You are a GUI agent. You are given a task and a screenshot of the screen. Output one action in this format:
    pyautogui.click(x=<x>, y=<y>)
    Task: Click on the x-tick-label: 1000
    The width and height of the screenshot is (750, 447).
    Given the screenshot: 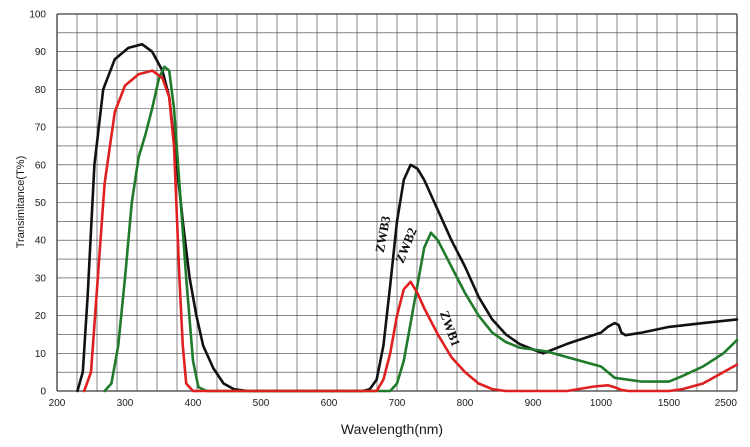 What is the action you would take?
    pyautogui.click(x=601, y=403)
    